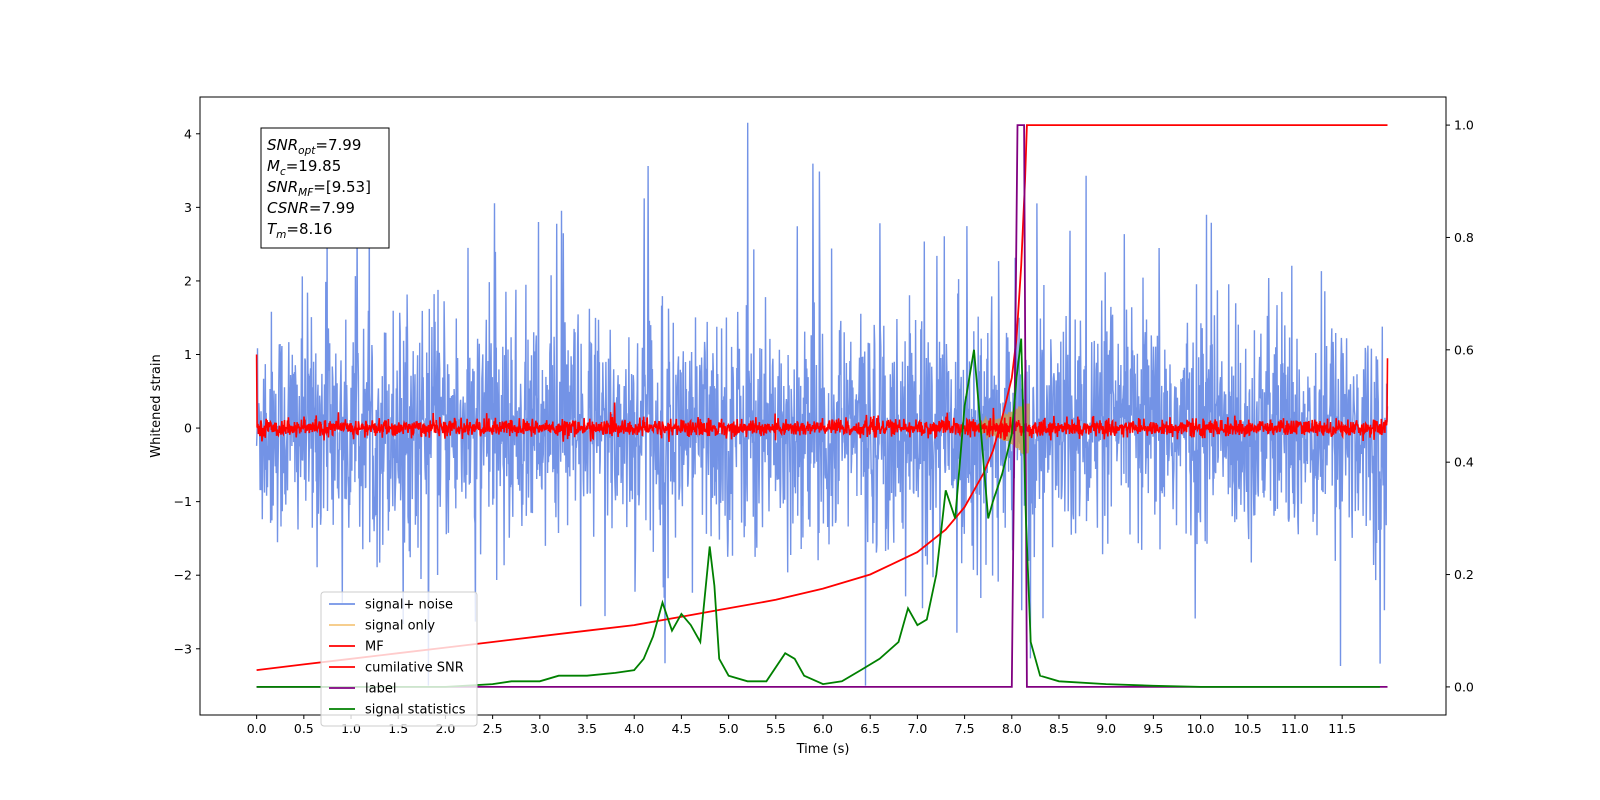 Image resolution: width=1600 pixels, height=800 pixels. Describe the element at coordinates (729, 728) in the screenshot. I see `x-tick-label: 5.0` at that location.